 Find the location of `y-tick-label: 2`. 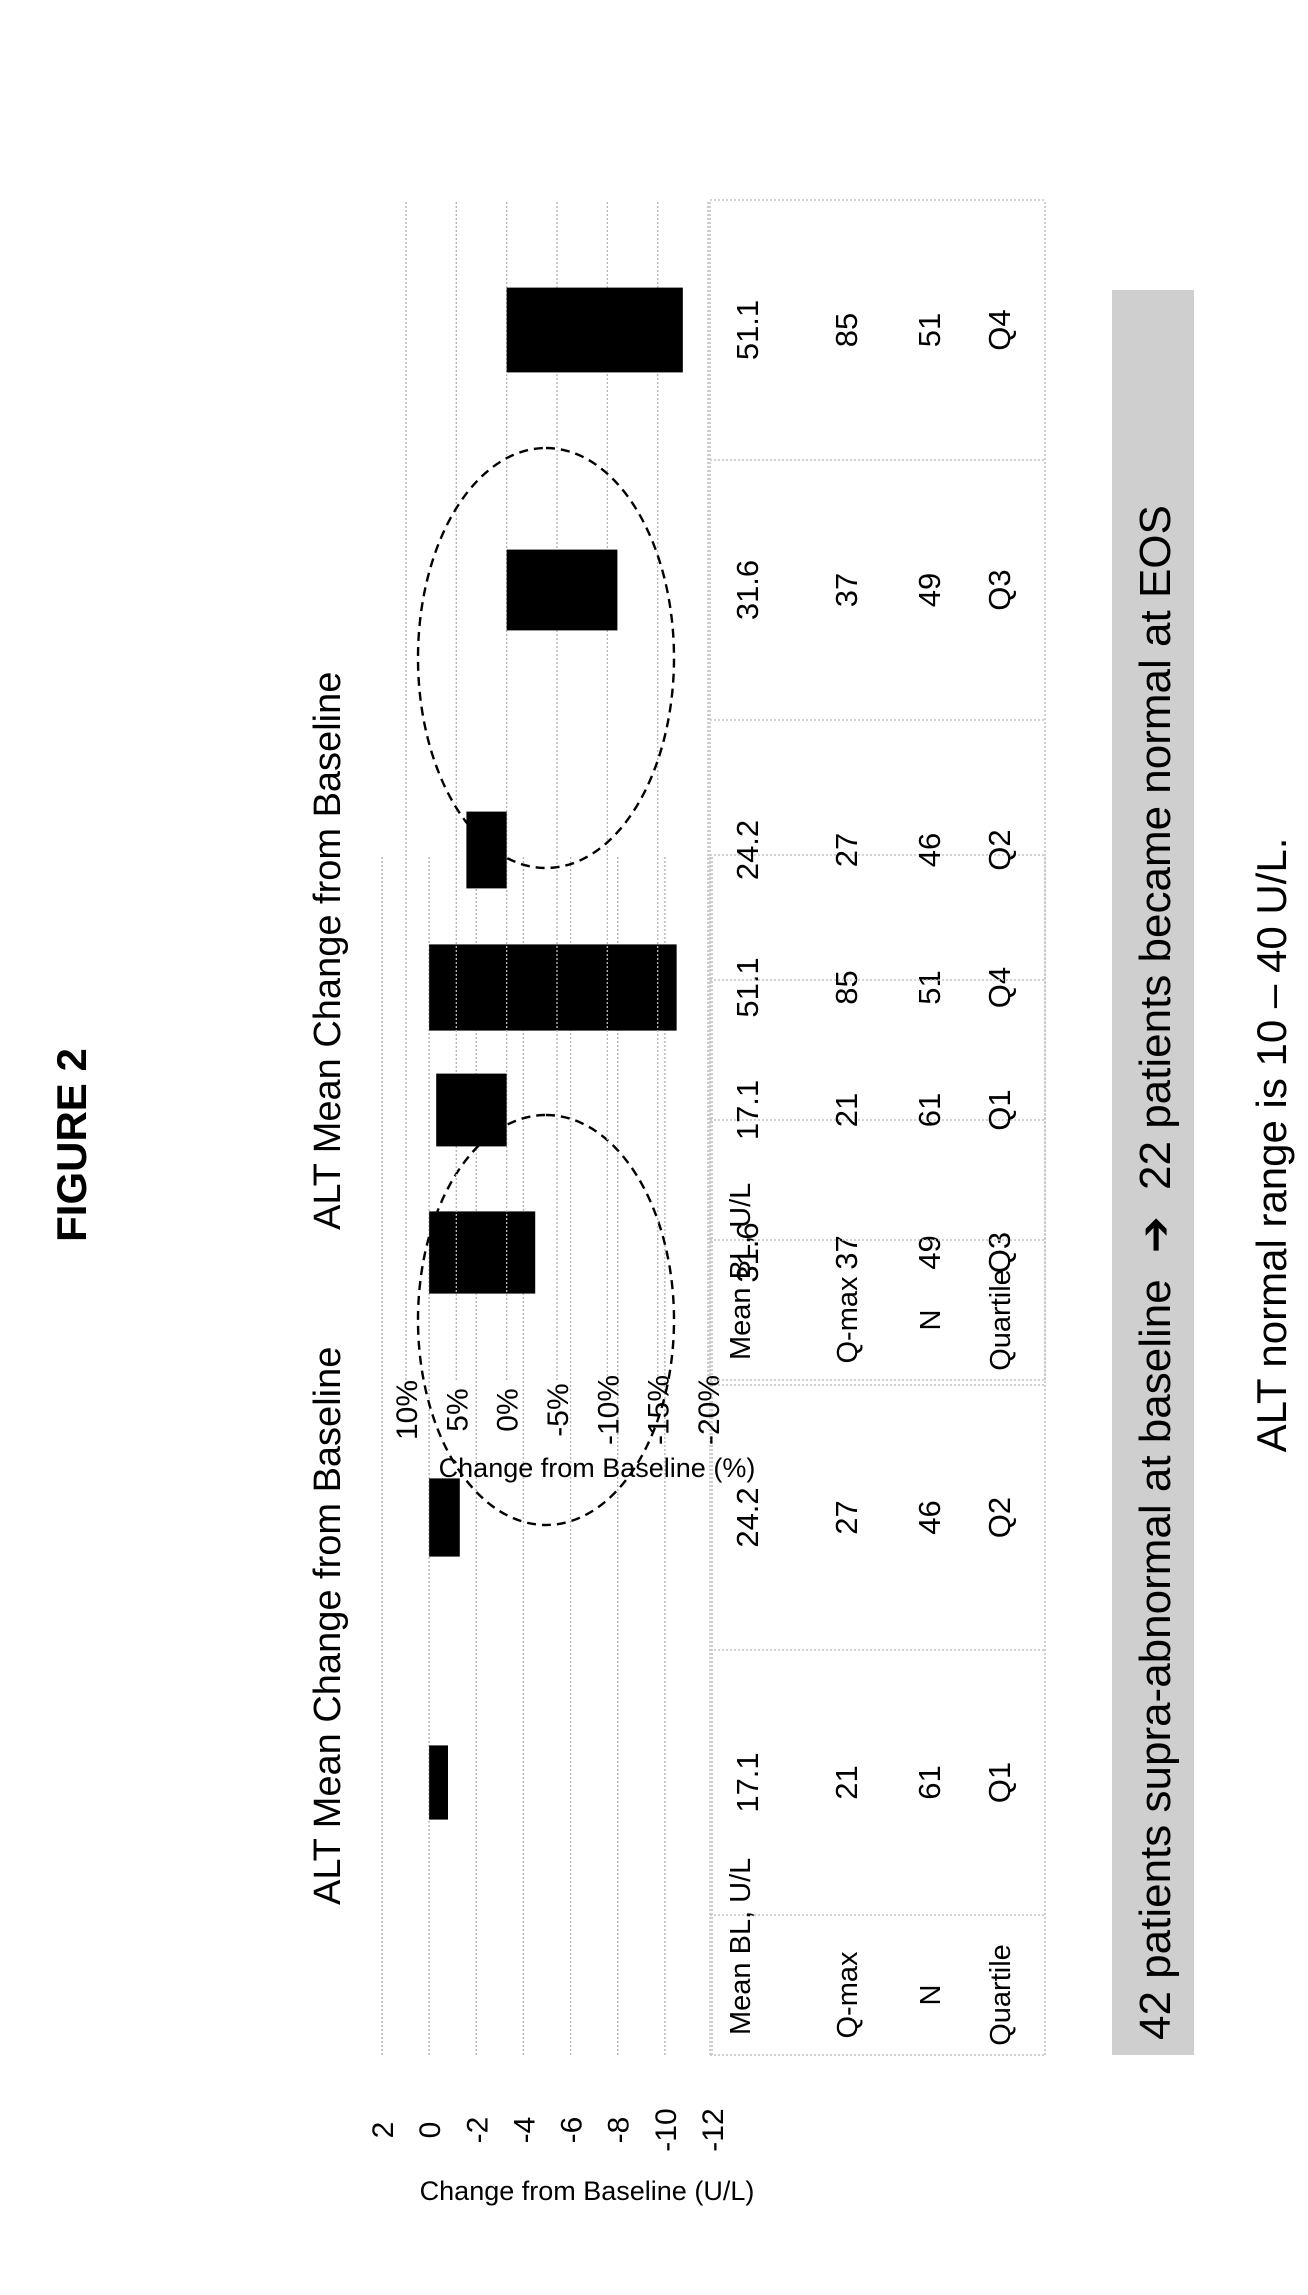

y-tick-label: 2 is located at coordinates (383, 2130).